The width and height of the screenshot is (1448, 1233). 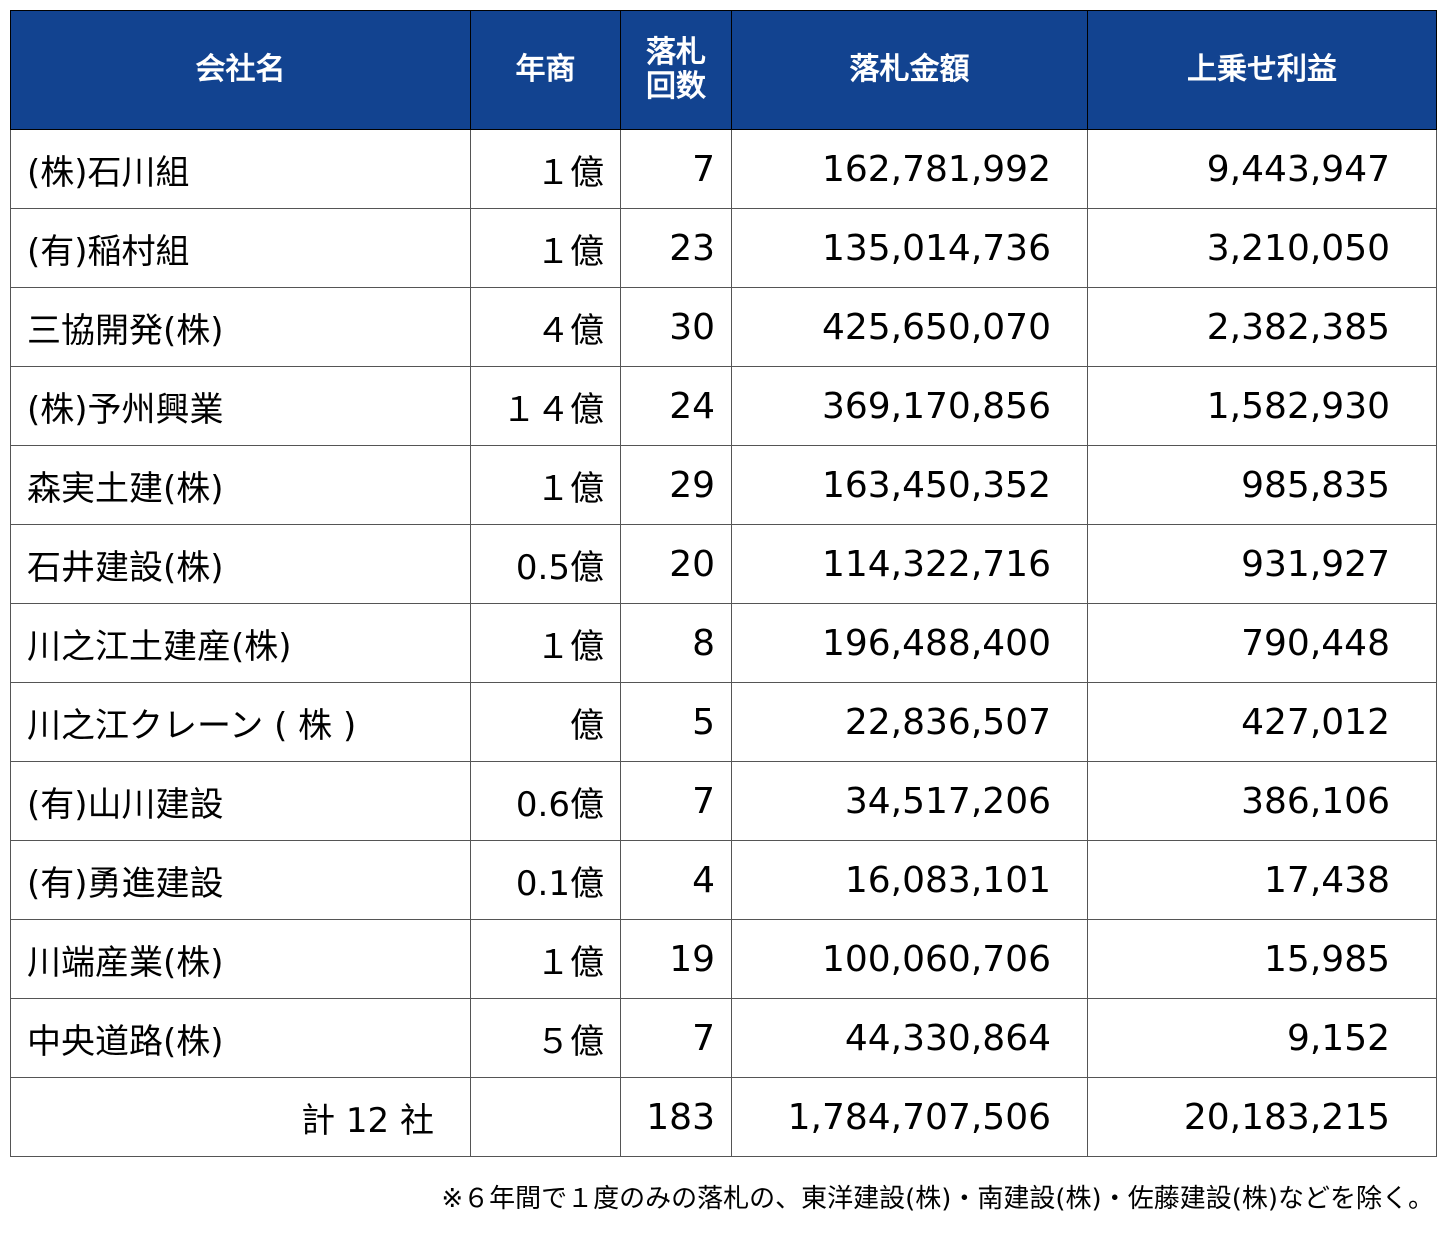 I want to click on table-row: 川之江クレーン ( 株 ) 億 5 22,836,507 427,012, so click(x=723, y=722).